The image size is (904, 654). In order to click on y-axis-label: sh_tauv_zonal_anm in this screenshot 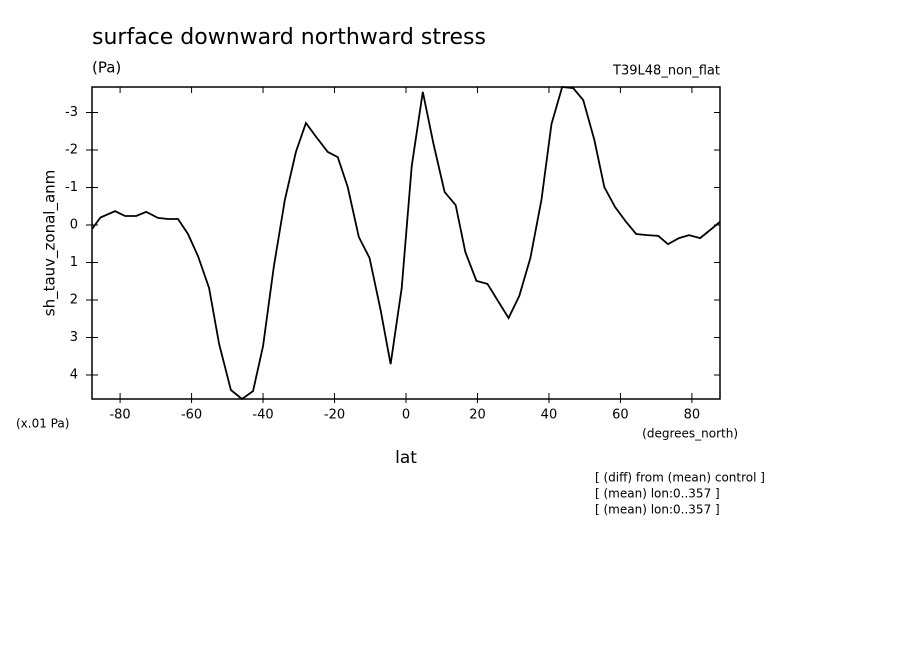, I will do `click(50, 243)`.